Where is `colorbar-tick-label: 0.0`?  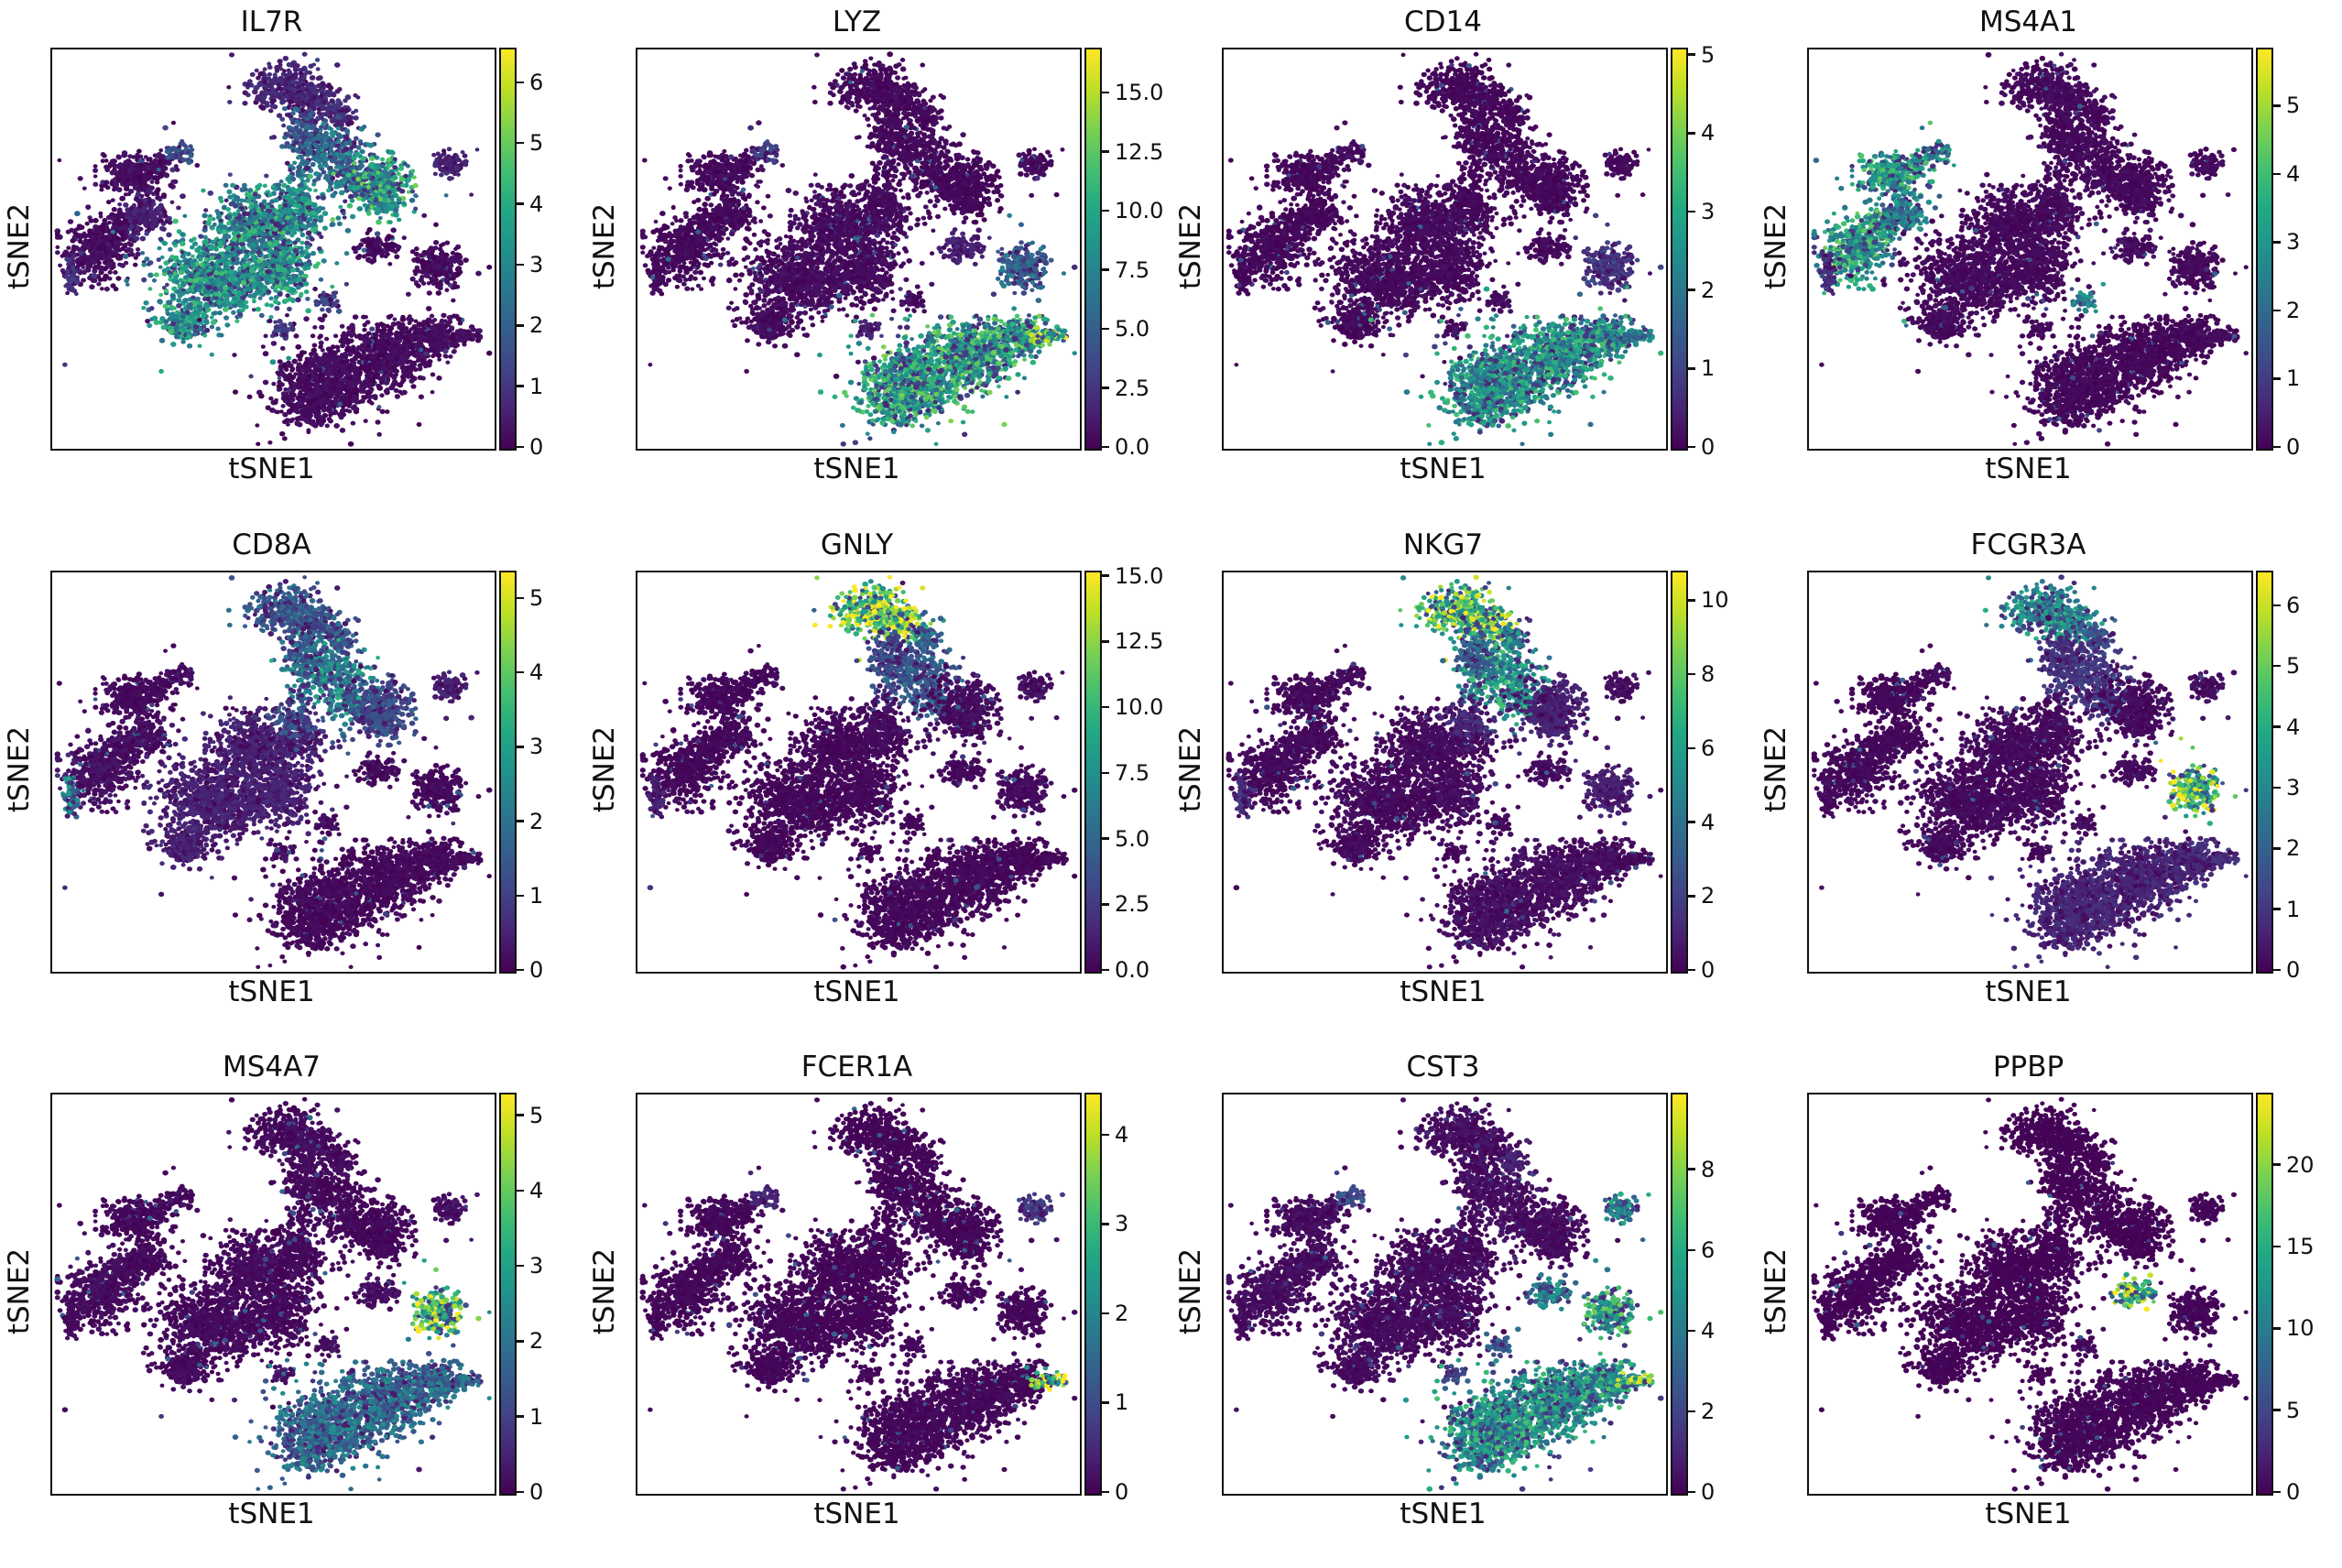 colorbar-tick-label: 0.0 is located at coordinates (1133, 447).